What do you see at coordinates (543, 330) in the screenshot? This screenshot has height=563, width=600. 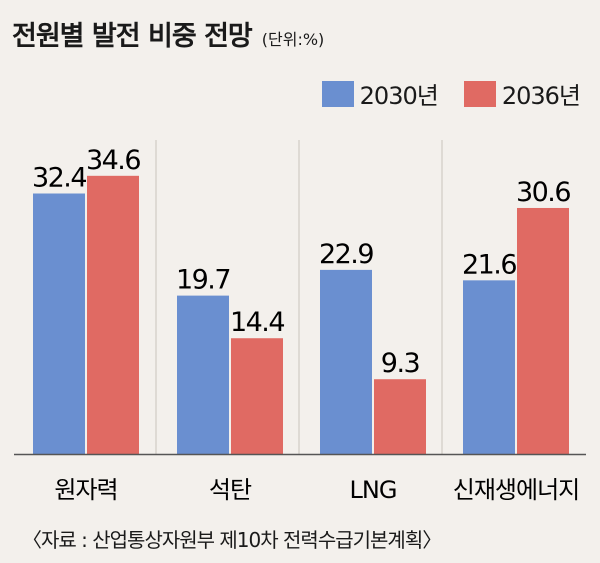 I see `bar-4-2036년` at bounding box center [543, 330].